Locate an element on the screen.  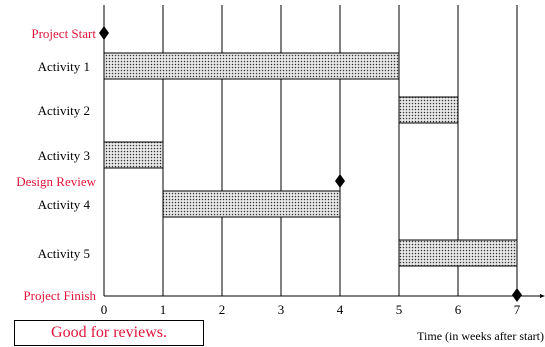
activity-label: Activity 1 is located at coordinates (64, 66).